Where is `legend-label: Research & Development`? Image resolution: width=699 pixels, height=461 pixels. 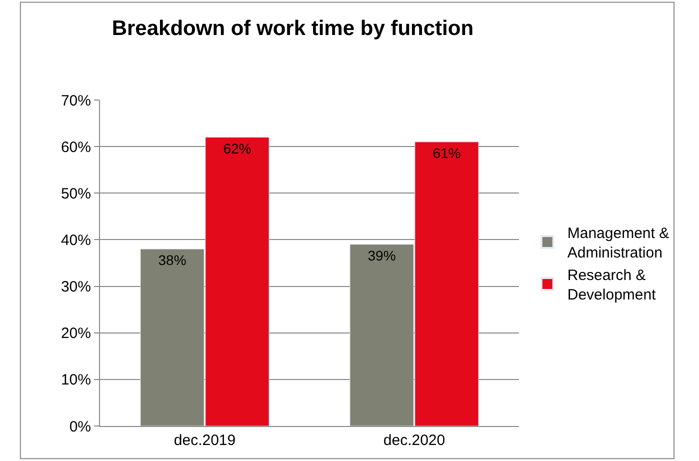
legend-label: Research & Development is located at coordinates (612, 285).